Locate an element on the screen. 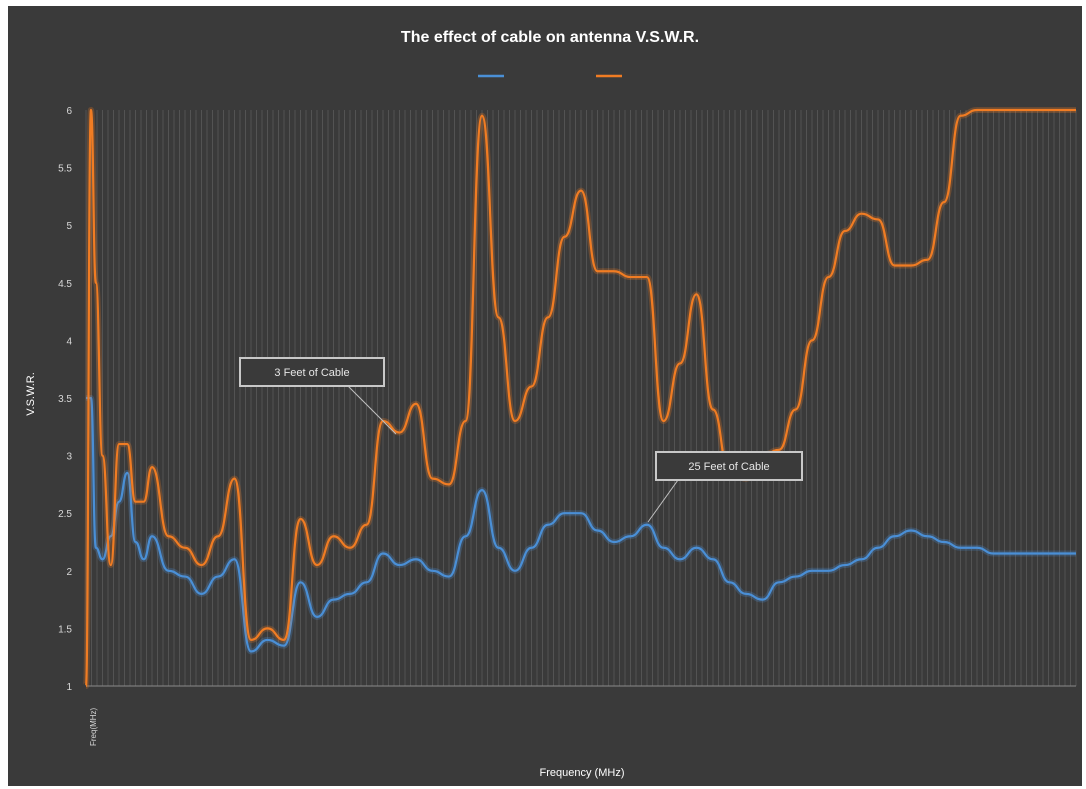 Image resolution: width=1086 pixels, height=789 pixels. y-tick-label: 2 is located at coordinates (69, 572).